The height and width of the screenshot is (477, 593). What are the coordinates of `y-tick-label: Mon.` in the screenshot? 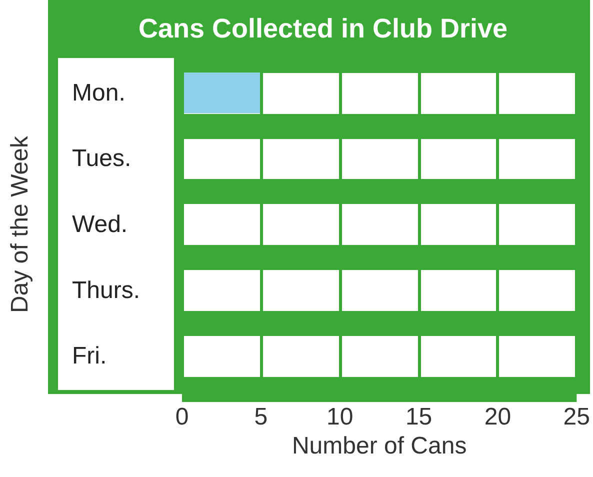 It's located at (99, 92).